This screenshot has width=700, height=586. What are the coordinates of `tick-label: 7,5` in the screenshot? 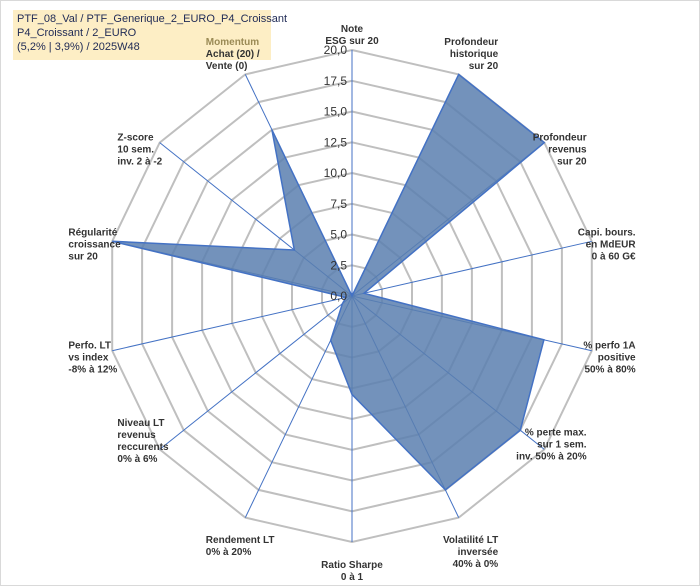 It's located at (338, 204).